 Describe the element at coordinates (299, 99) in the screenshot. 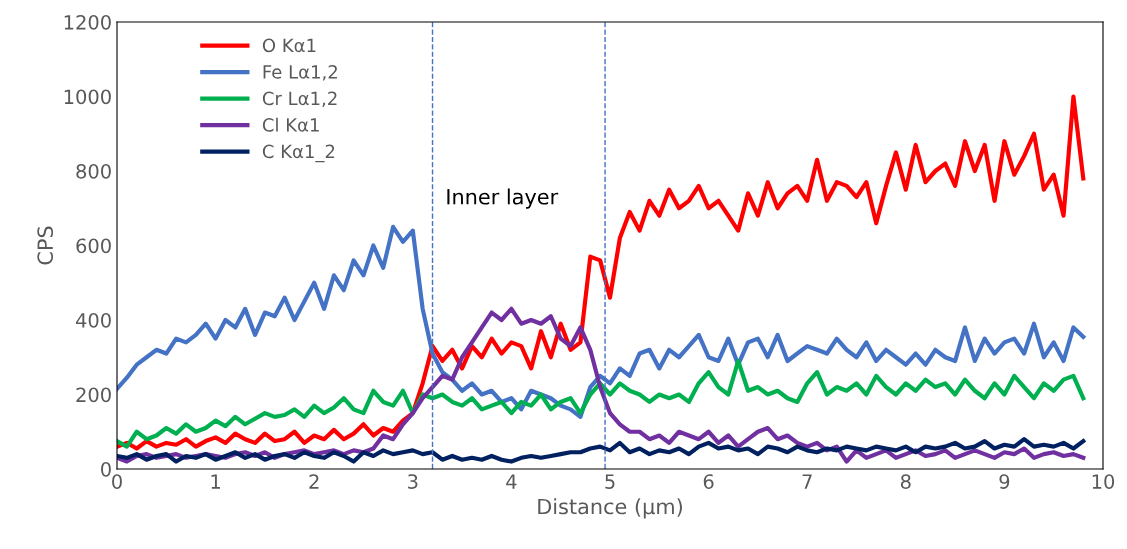

I see `legend-label: Cr Lα1,2` at that location.